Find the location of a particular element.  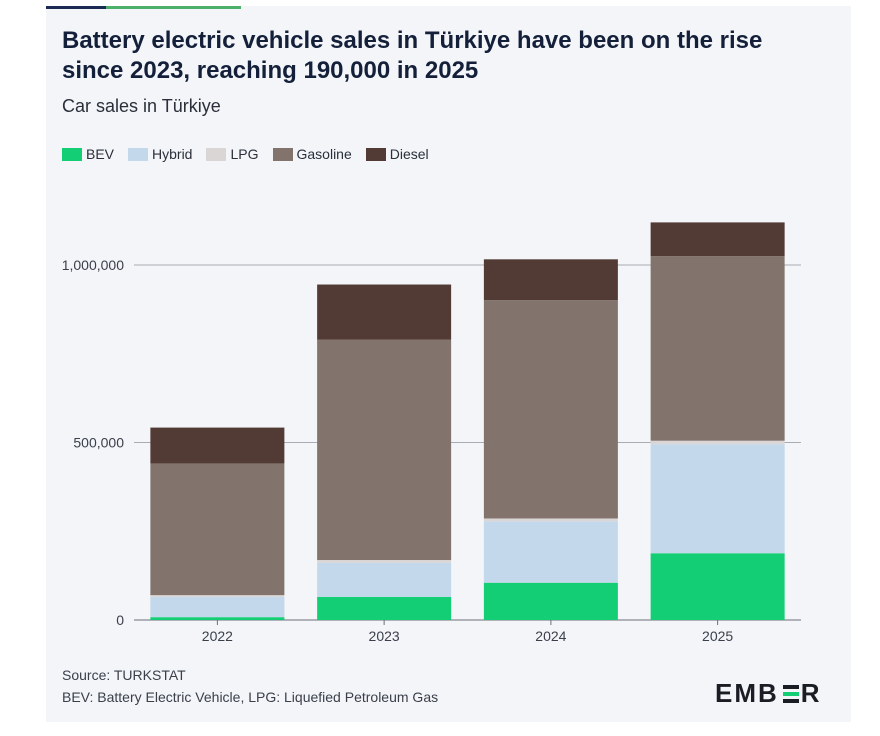

y-tick-label-0: 0 is located at coordinates (120, 620).